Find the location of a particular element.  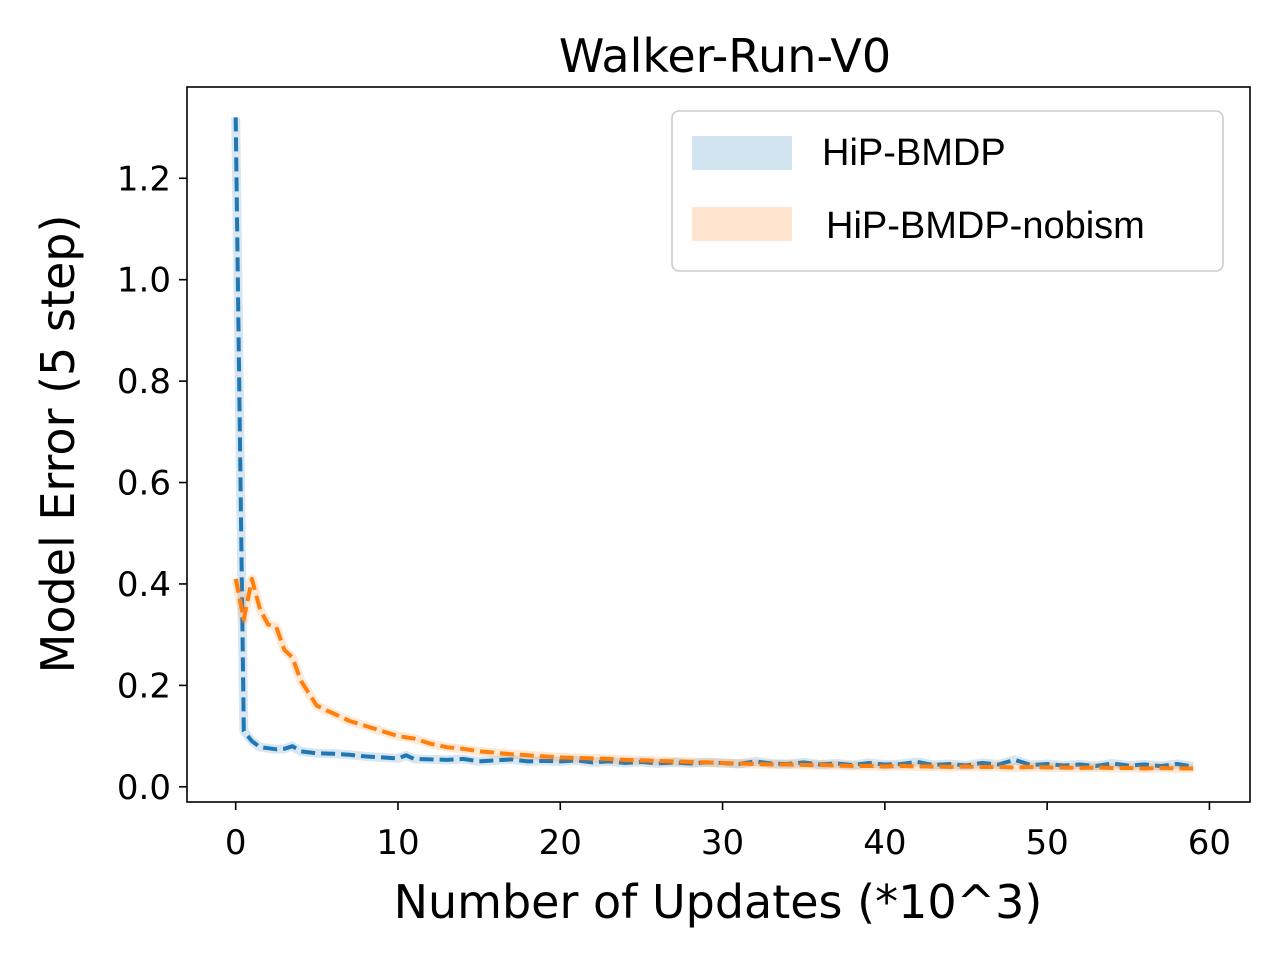

y-tick-label: 1.0 is located at coordinates (144, 281).